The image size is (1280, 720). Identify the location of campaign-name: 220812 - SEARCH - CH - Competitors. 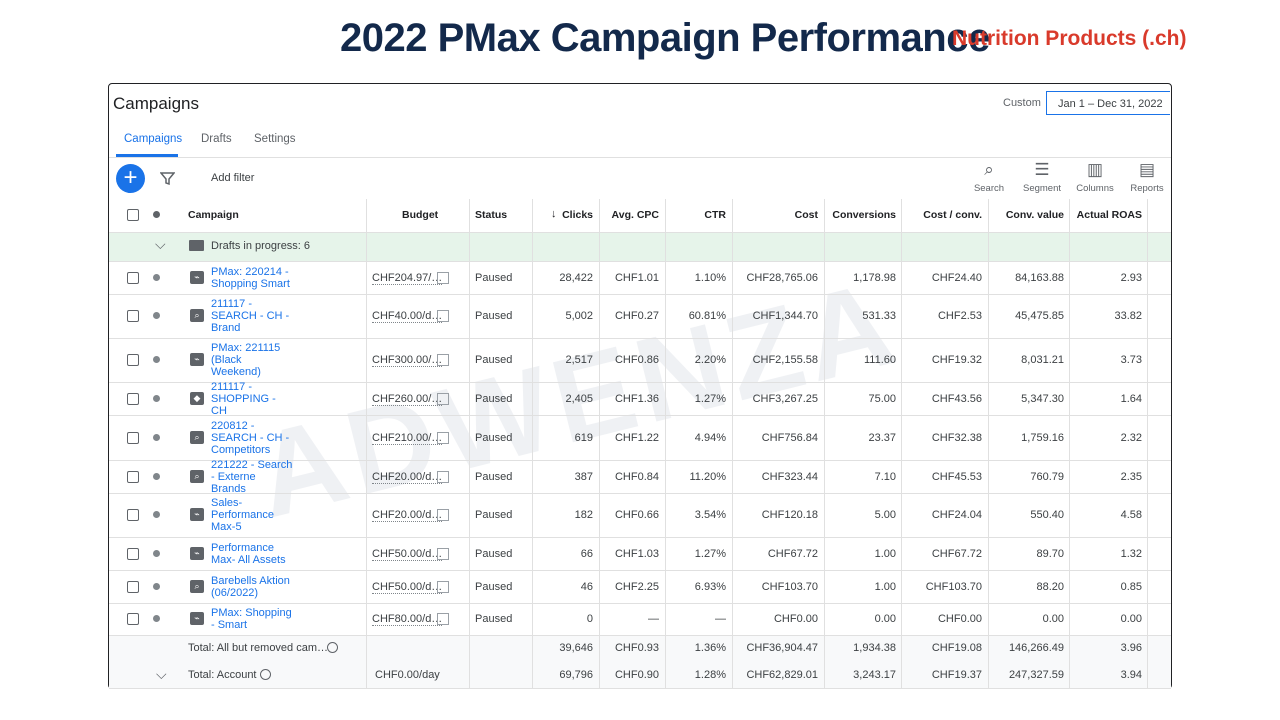
(250, 437).